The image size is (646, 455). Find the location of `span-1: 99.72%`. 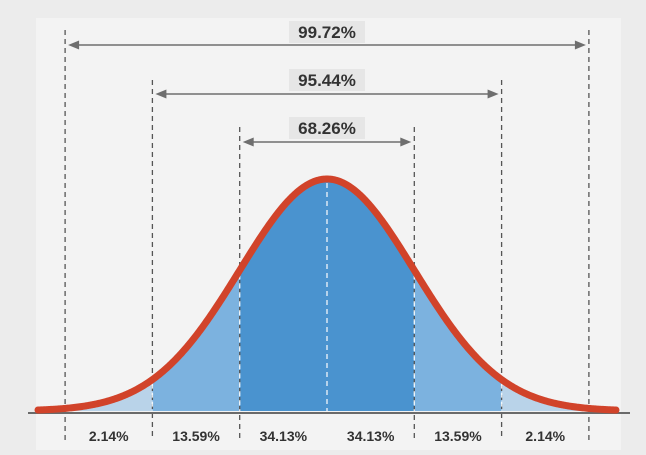

span-1: 99.72% is located at coordinates (327, 35).